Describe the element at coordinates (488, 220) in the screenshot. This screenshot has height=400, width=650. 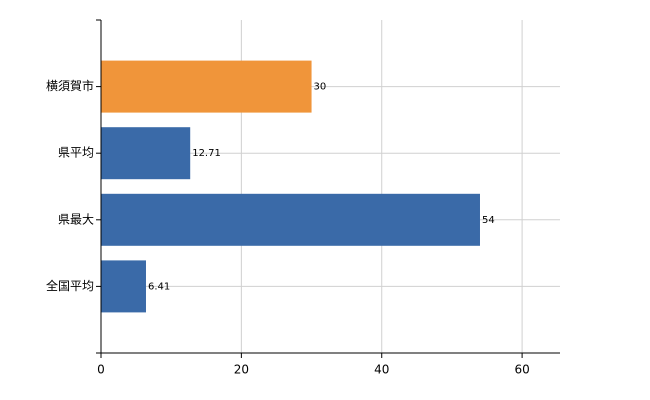
I see `value-label: 54` at that location.